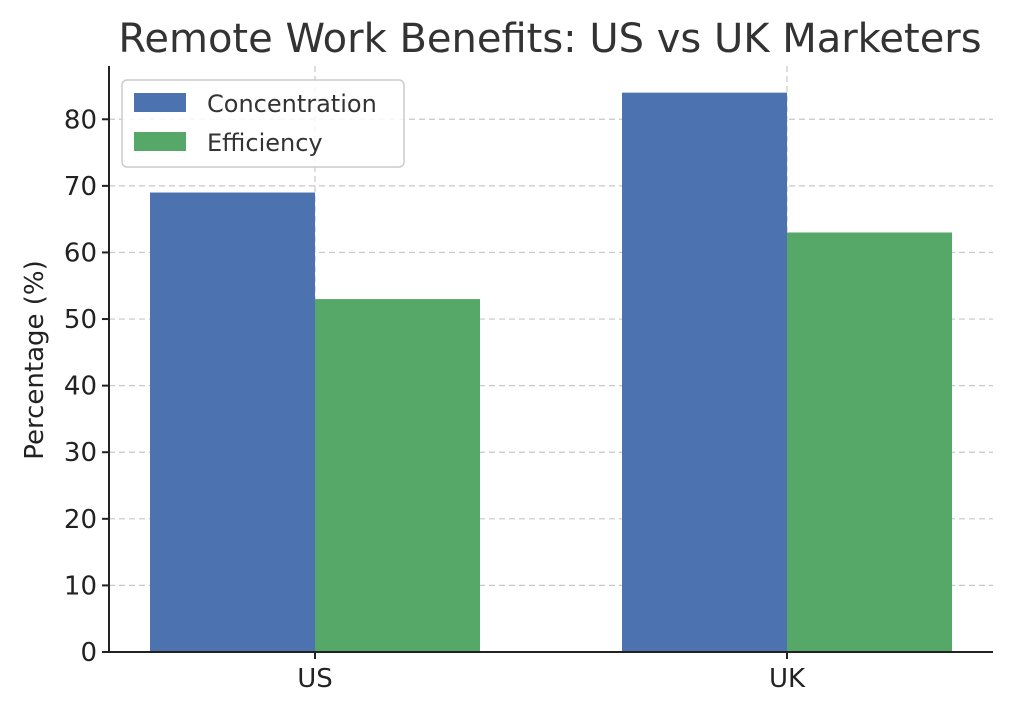 The image size is (1024, 715). Describe the element at coordinates (80, 253) in the screenshot. I see `y-tick-label-60: 60` at that location.